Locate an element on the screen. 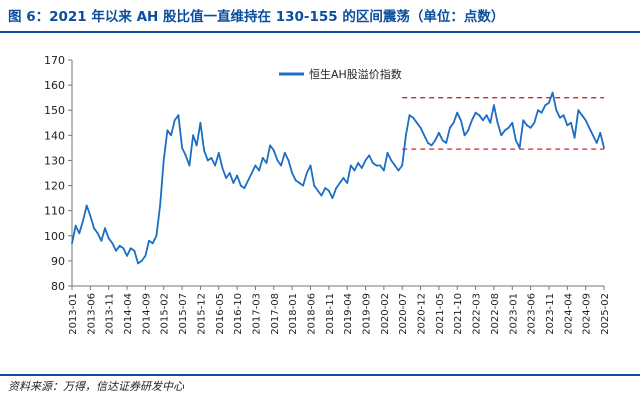  x-tick-label: 2023-11 is located at coordinates (550, 314).